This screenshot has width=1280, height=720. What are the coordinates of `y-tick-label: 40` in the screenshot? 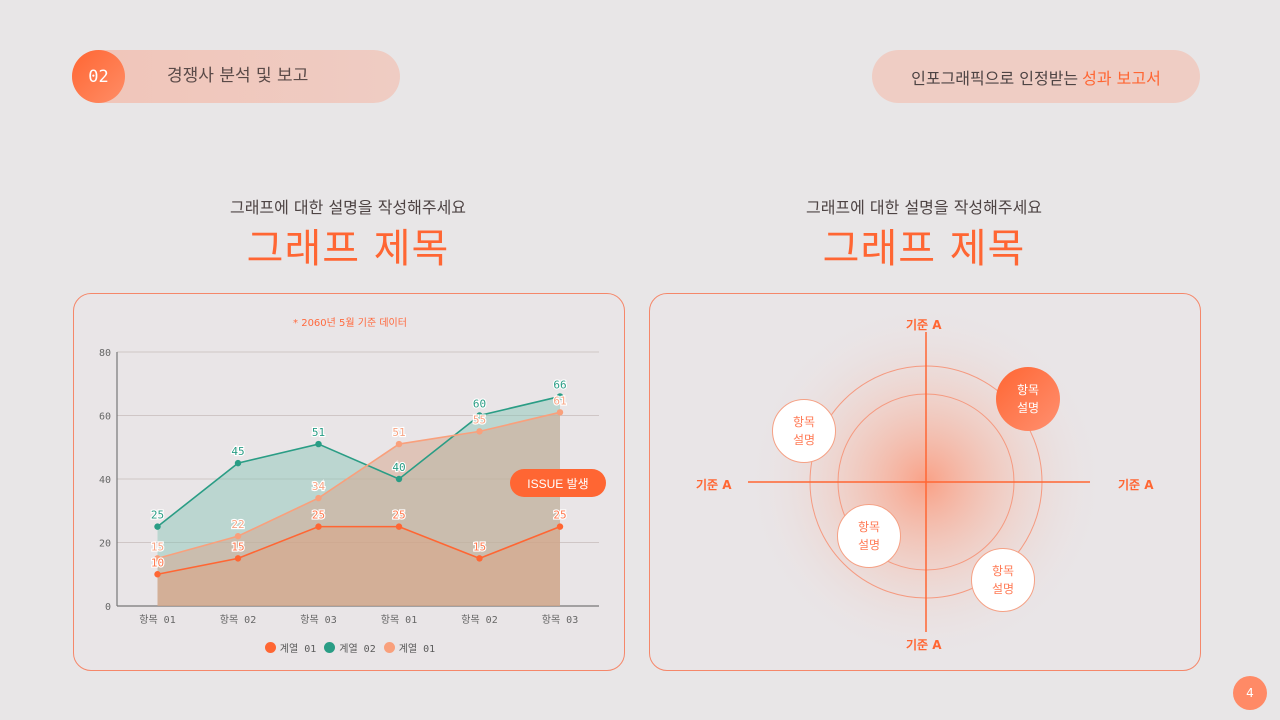 It's located at (105, 480).